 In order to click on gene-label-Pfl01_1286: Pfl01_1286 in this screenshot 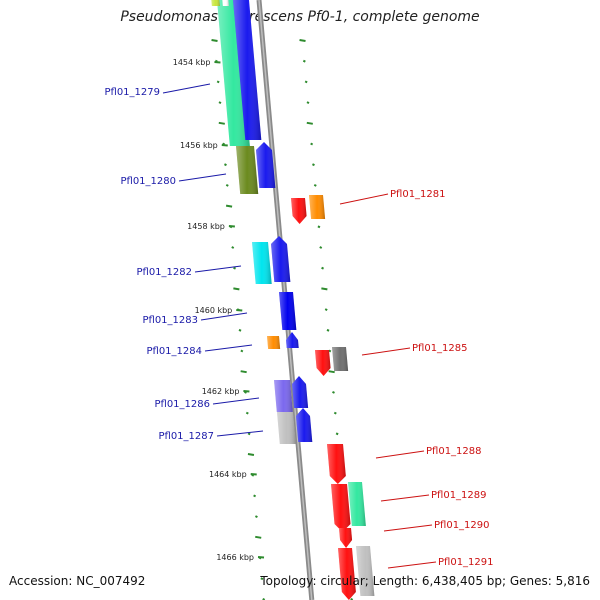, I will do `click(182, 404)`.